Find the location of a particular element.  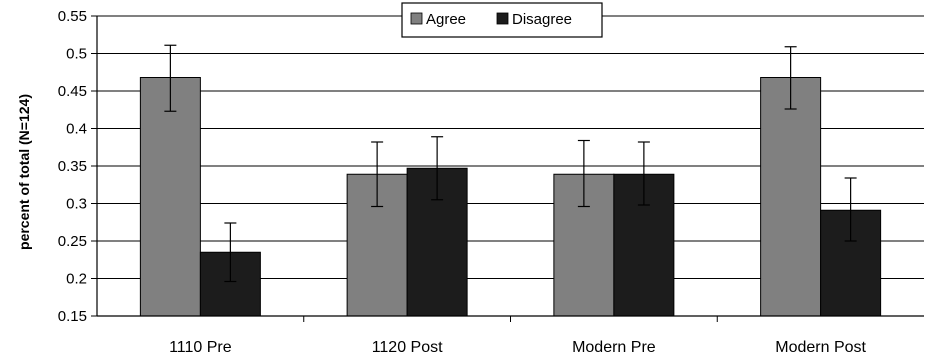

x-tick-label: 1110 Pre is located at coordinates (200, 347).